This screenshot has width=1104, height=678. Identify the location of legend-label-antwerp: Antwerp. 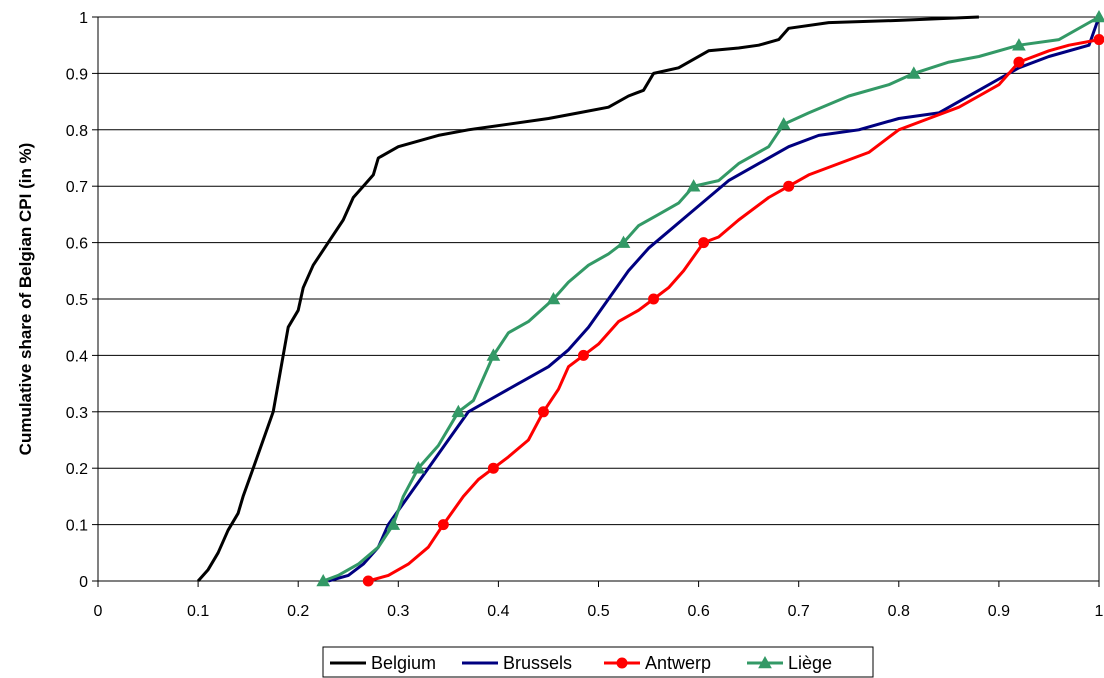
(678, 663).